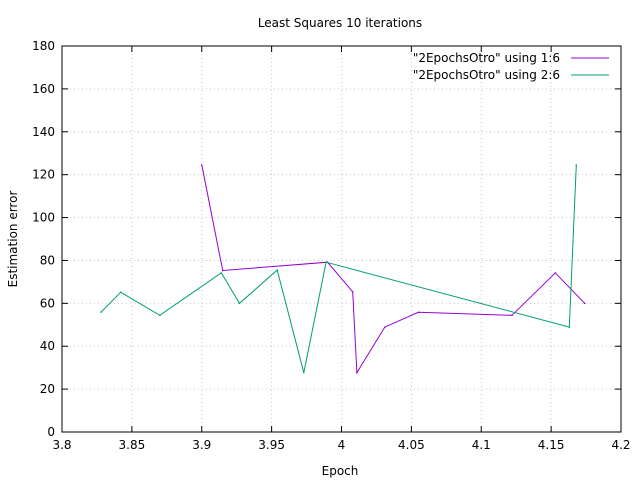 The width and height of the screenshot is (640, 480). Describe the element at coordinates (47, 346) in the screenshot. I see `y-tick-label: 40` at that location.